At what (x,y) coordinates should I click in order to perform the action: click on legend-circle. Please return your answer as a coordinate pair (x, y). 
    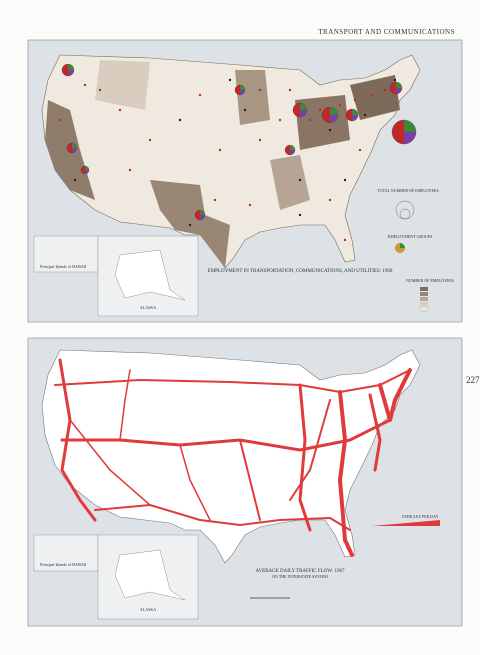
    Looking at the image, I should click on (405, 214).